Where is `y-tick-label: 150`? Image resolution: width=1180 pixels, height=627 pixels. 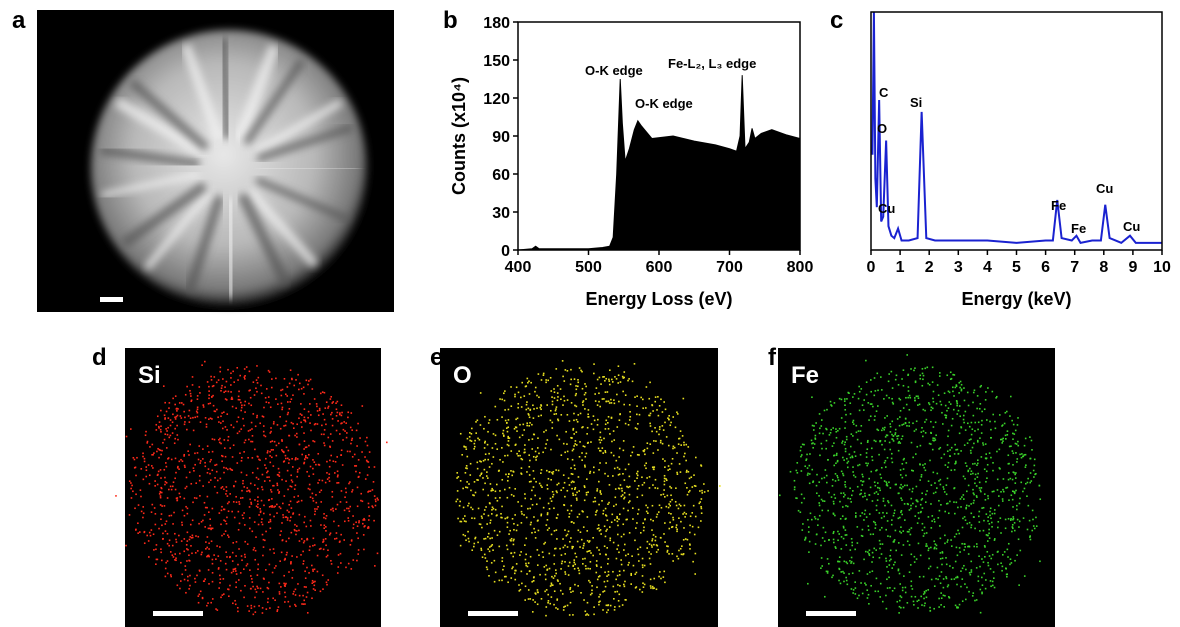
y-tick-label: 150 is located at coordinates (496, 61).